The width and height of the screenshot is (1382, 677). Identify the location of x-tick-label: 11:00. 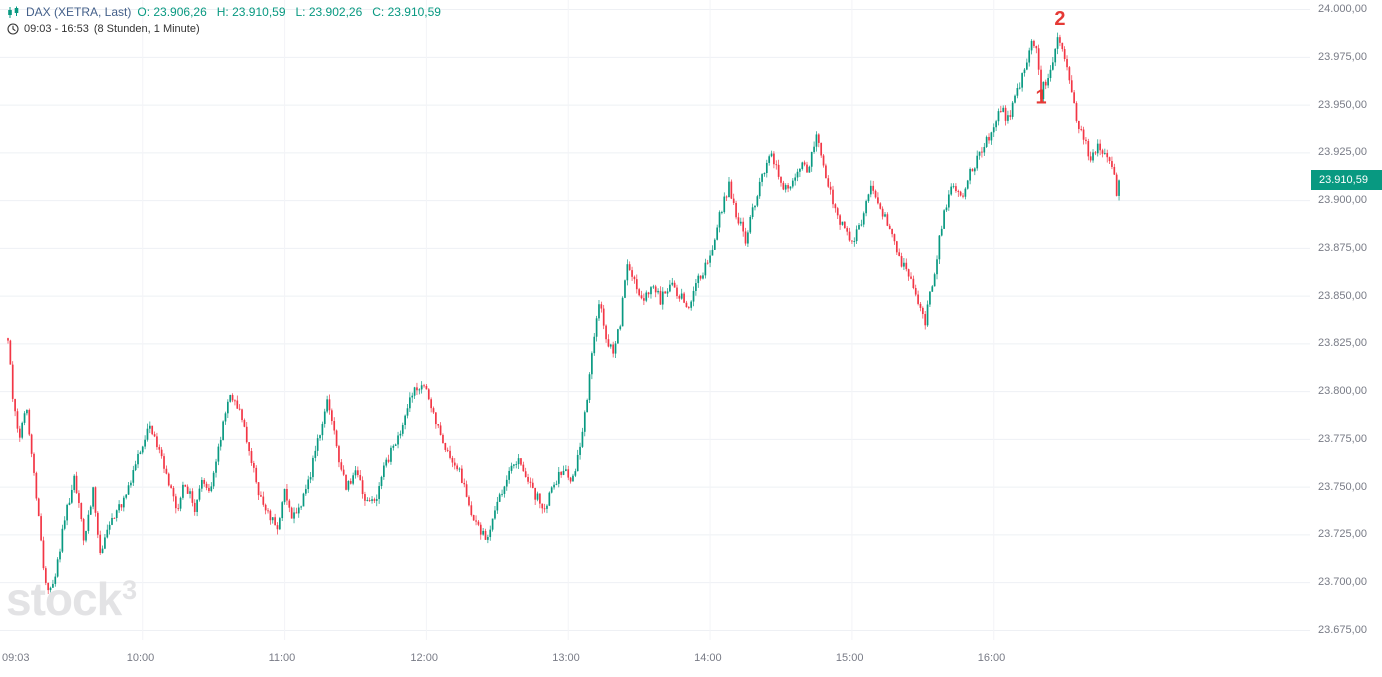
(282, 658).